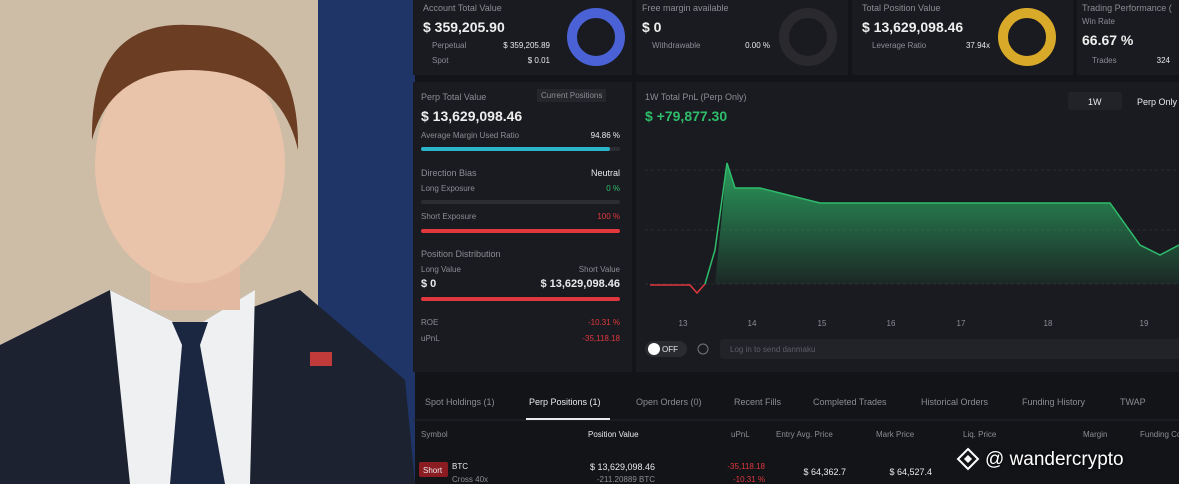  Describe the element at coordinates (608, 216) in the screenshot. I see `value: 100 %` at that location.